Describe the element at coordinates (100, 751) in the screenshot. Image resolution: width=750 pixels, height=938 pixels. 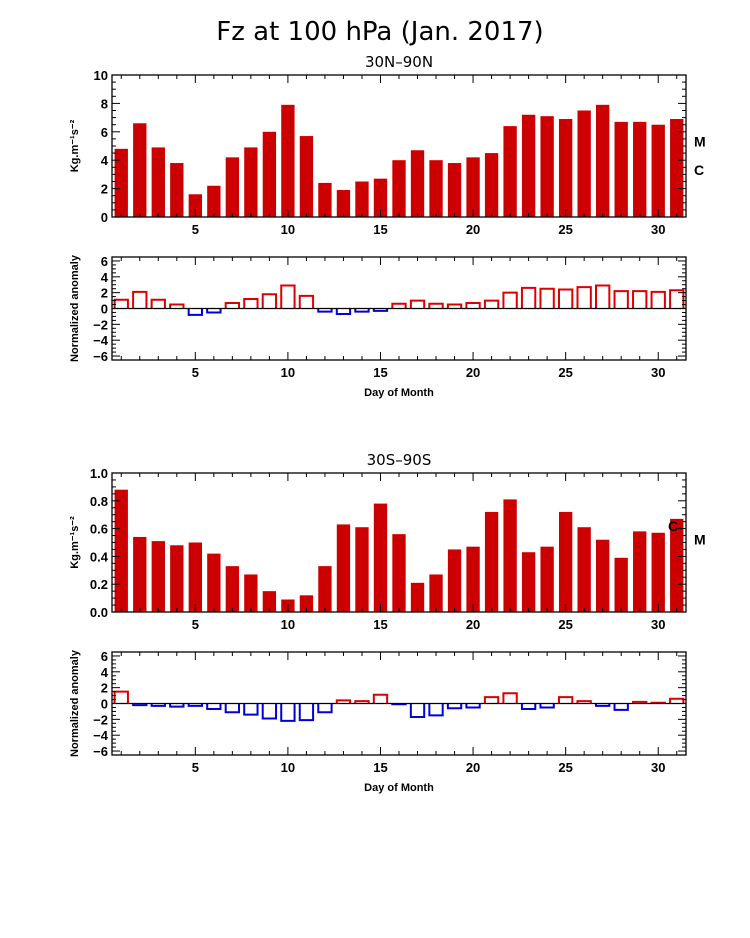
I see `y-tick-label: −6` at that location.